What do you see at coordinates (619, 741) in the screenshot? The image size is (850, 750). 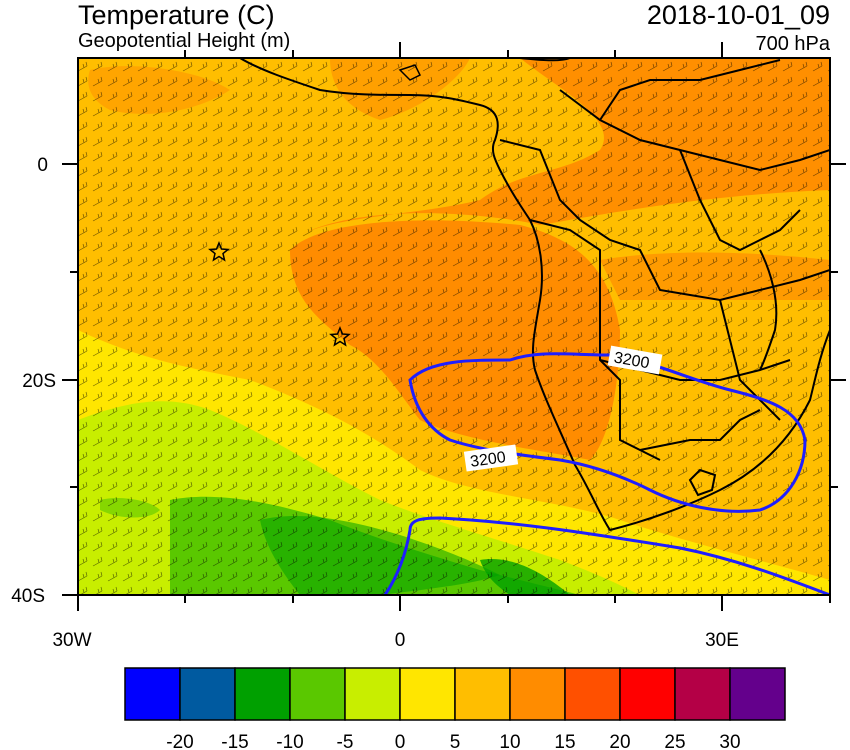 I see `colorbar-label: 20` at bounding box center [619, 741].